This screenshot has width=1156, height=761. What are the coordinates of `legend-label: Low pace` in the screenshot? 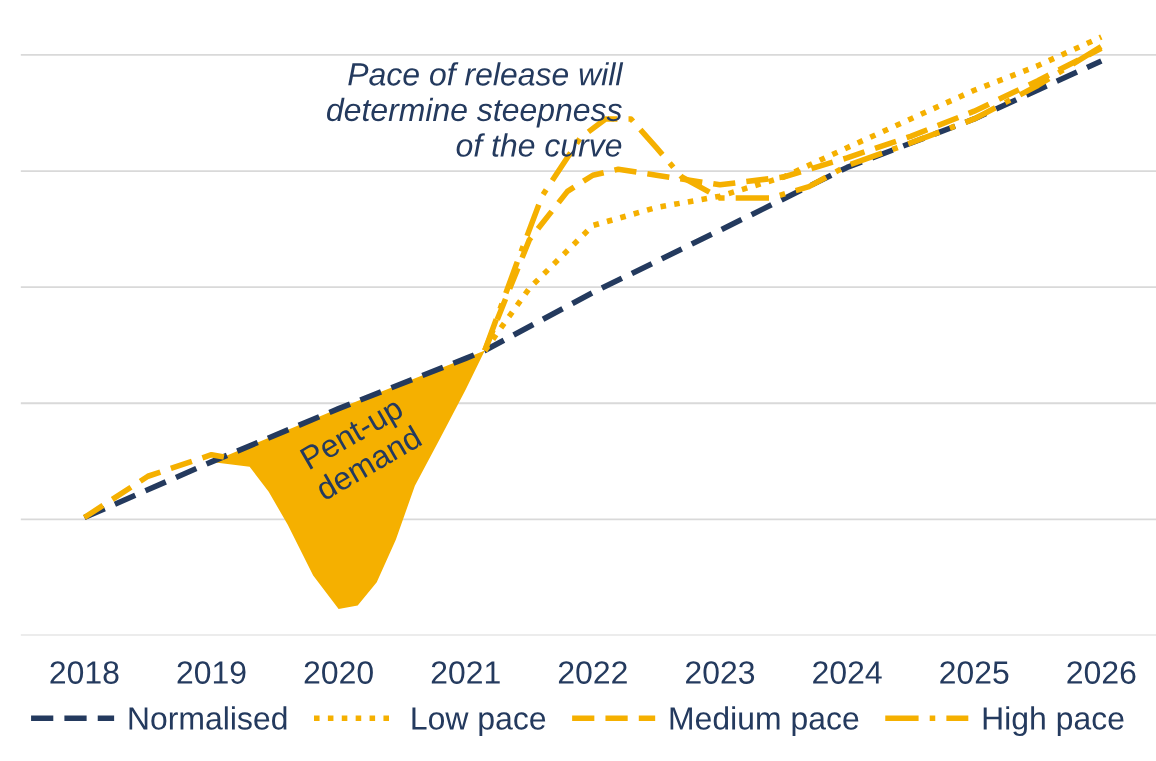 It's located at (479, 722).